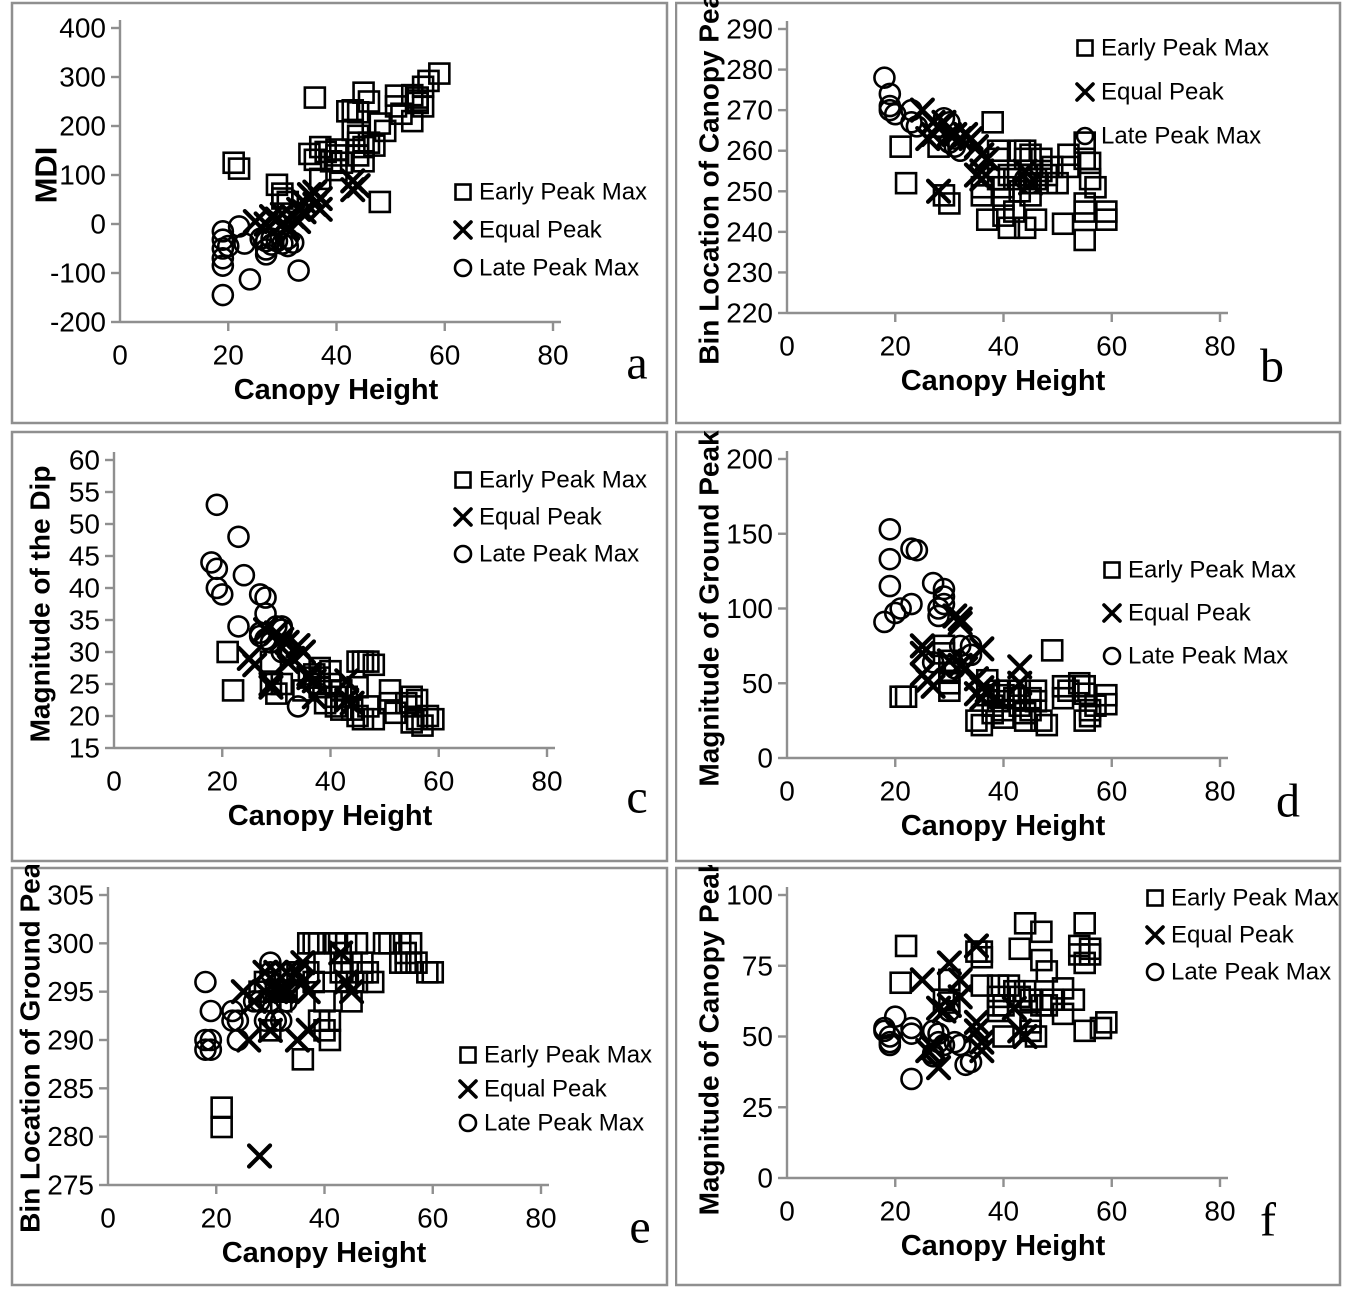 This screenshot has width=1349, height=1297. Describe the element at coordinates (84, 652) in the screenshot. I see `y-tick-label: 30` at that location.